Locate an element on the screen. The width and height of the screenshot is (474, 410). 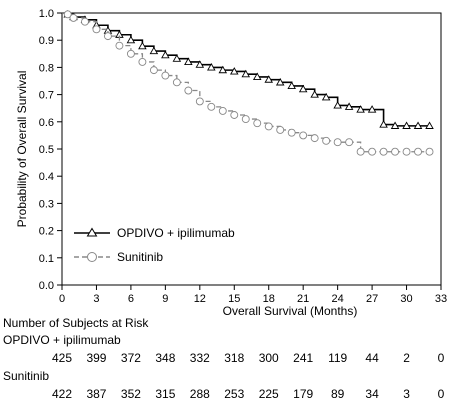
x-tick-label: 6 is located at coordinates (131, 299).